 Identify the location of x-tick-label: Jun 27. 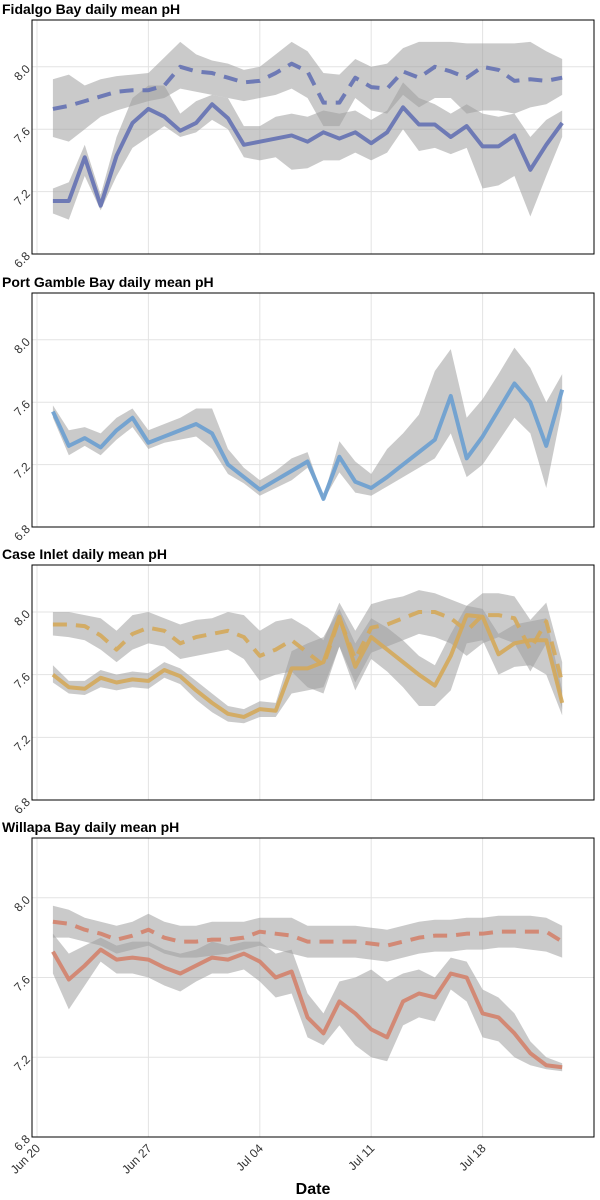
(137, 1159).